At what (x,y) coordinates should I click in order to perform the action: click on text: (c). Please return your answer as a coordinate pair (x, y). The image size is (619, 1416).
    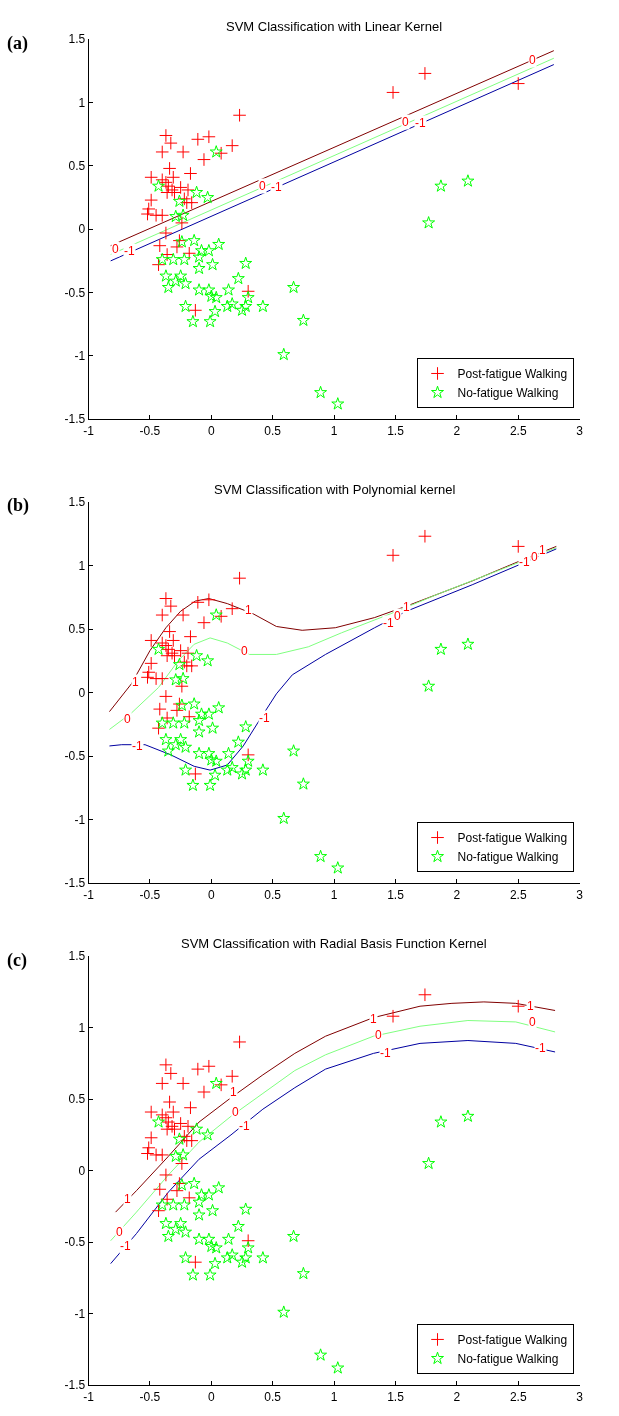
    Looking at the image, I should click on (17, 960).